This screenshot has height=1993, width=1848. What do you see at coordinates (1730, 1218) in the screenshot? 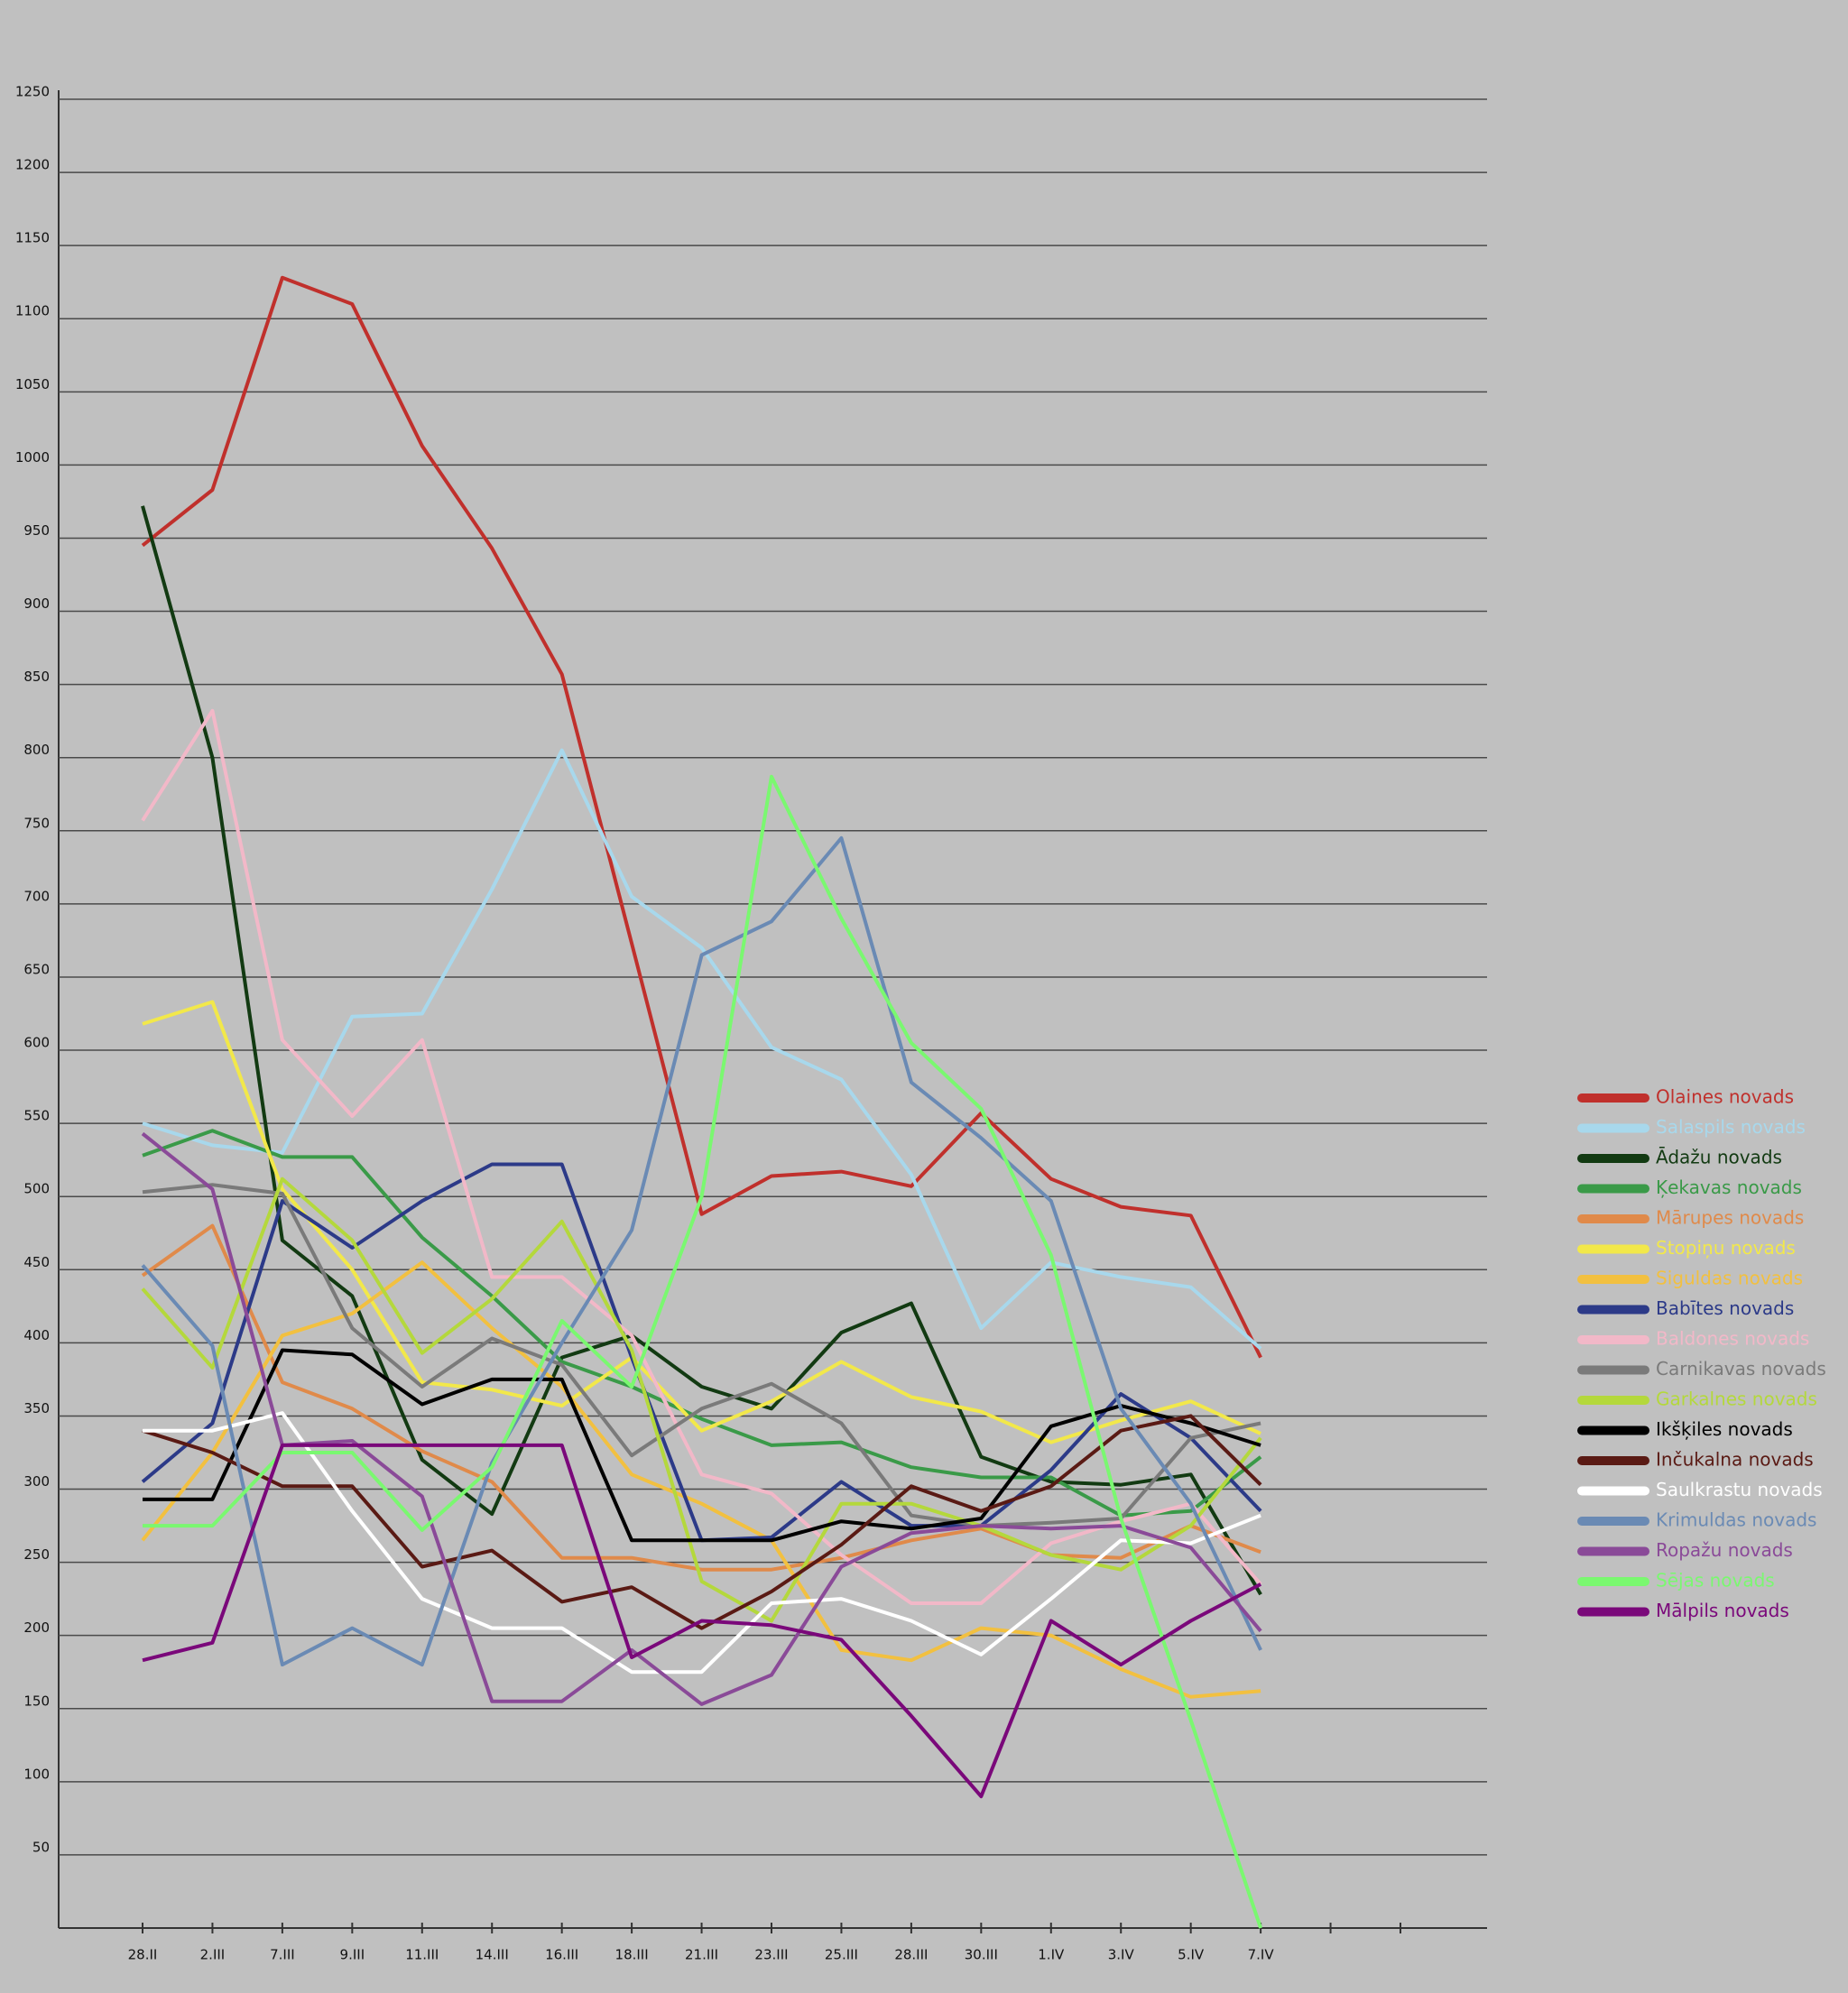
I see `legend-label: Mārupes novads` at bounding box center [1730, 1218].